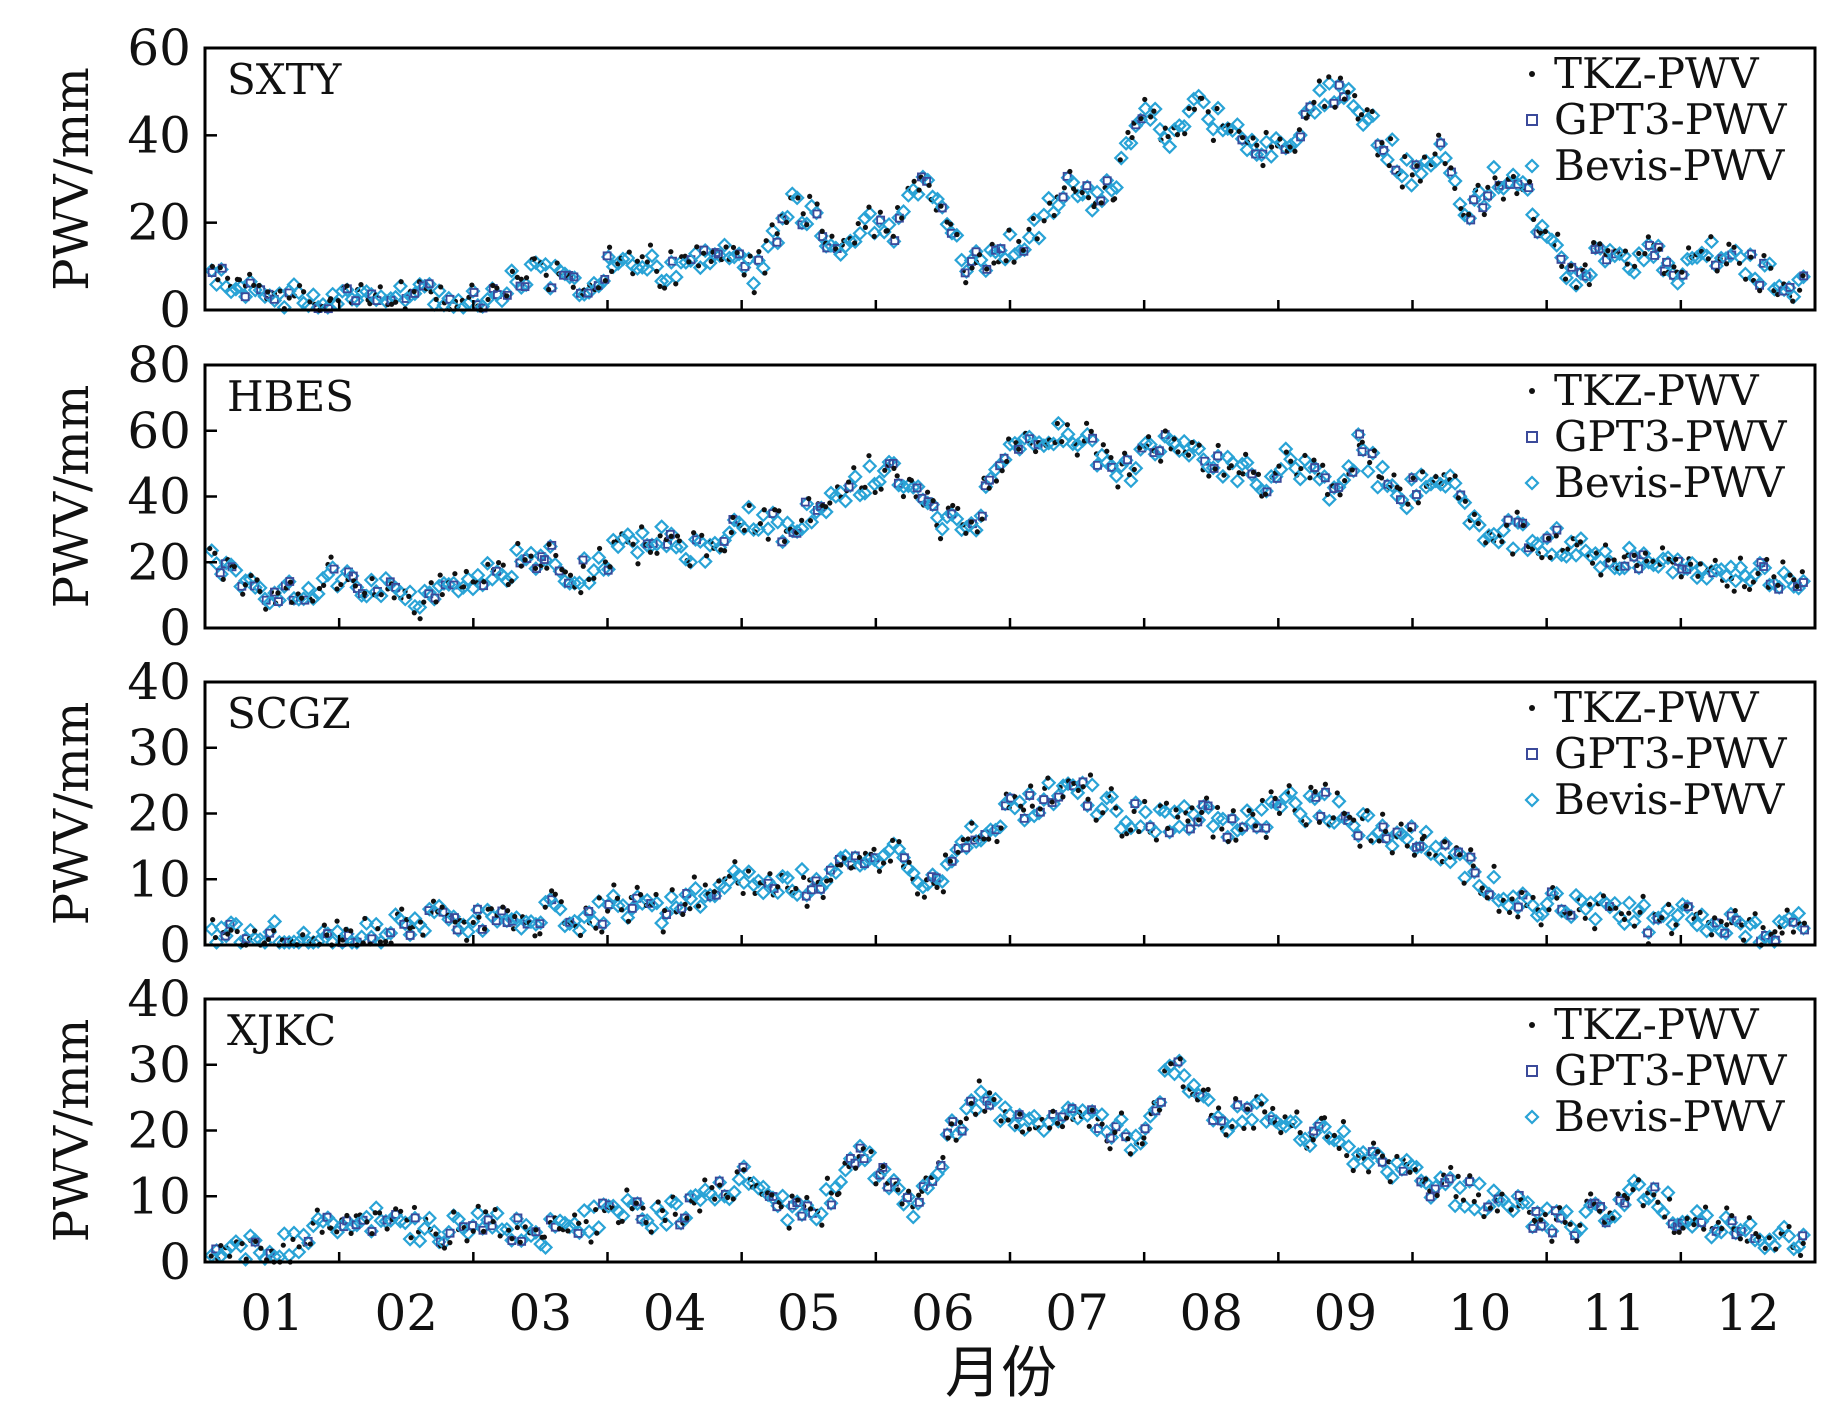 This screenshot has width=1843, height=1417. What do you see at coordinates (159, 814) in the screenshot?
I see `y-tick-label: 20` at bounding box center [159, 814].